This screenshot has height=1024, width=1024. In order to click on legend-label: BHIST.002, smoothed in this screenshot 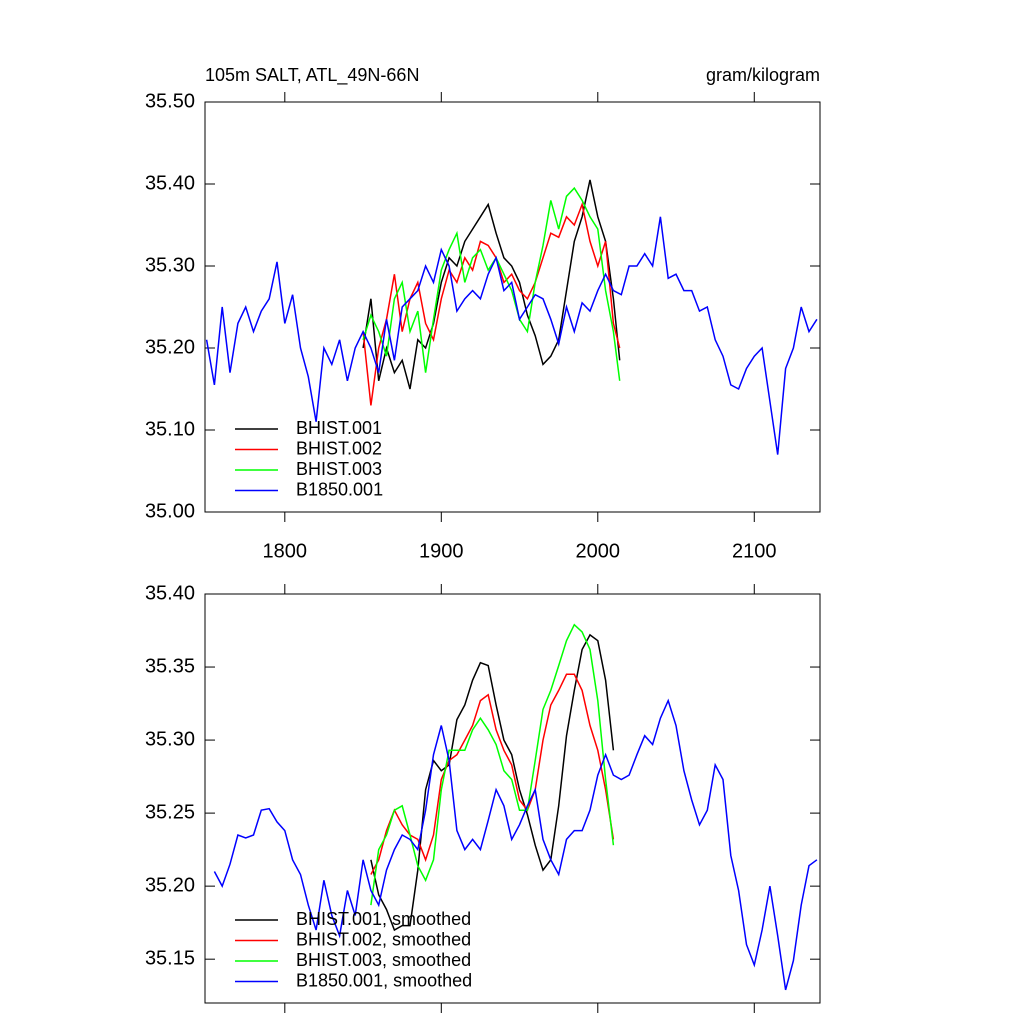, I will do `click(383, 939)`.